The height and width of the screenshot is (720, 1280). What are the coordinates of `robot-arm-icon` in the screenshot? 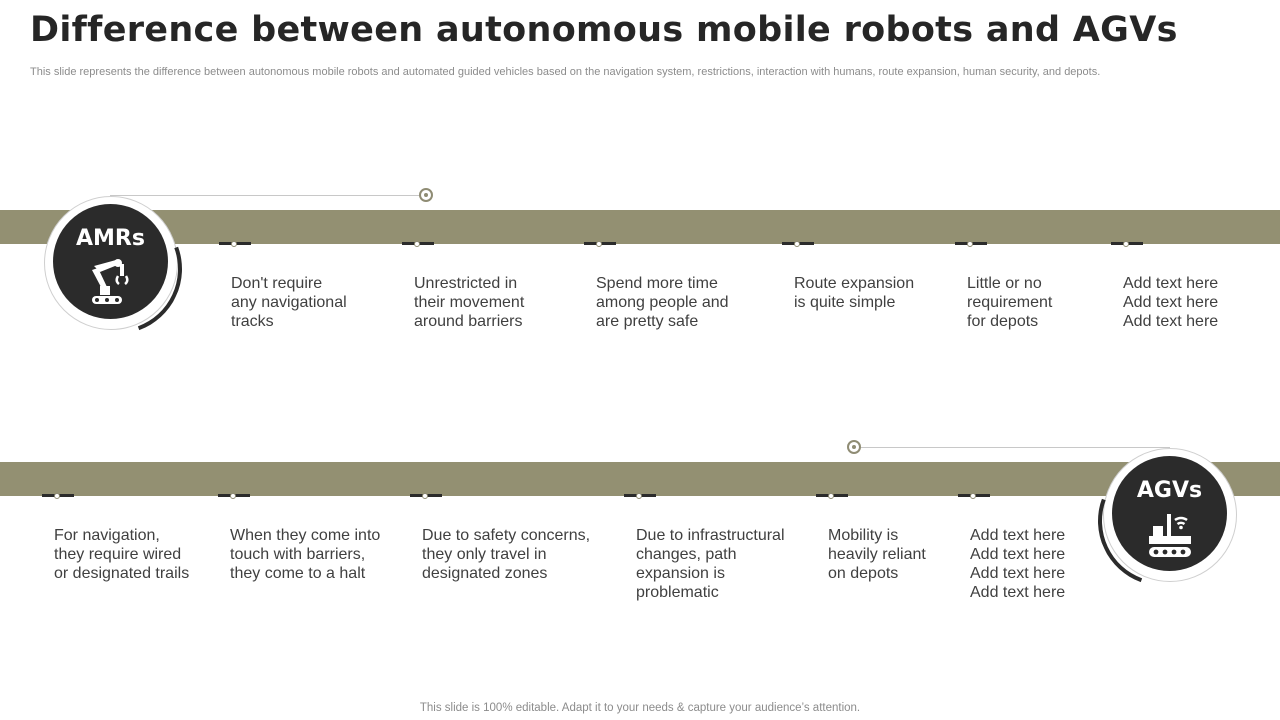 It's located at (110, 281).